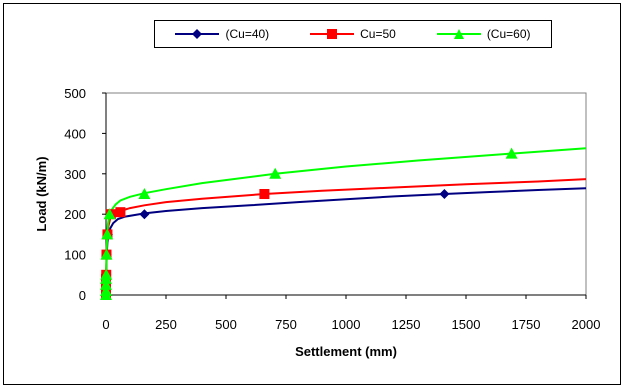 This screenshot has height=389, width=625. Describe the element at coordinates (508, 34) in the screenshot. I see `legend-label-cu60: (Cu=60)` at that location.